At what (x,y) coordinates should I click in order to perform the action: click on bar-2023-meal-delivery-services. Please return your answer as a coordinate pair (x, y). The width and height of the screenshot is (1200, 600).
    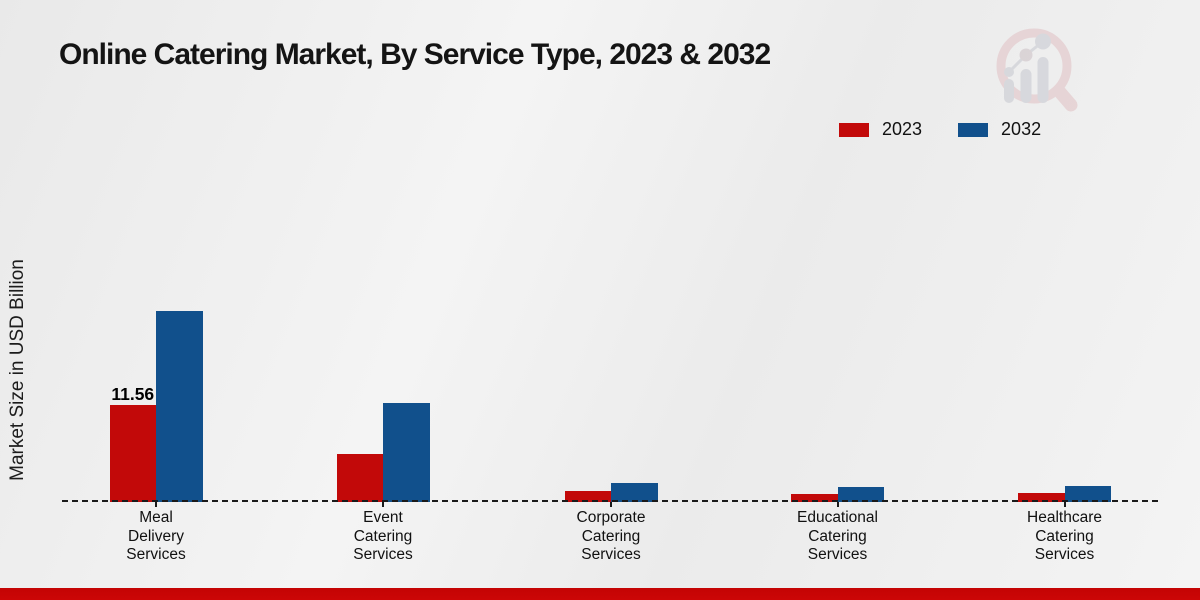
    Looking at the image, I should click on (132, 453).